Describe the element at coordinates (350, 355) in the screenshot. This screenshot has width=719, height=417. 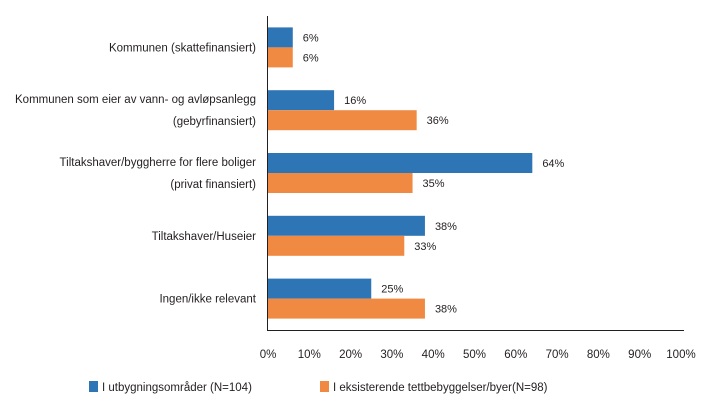
I see `x-tick-label: 20%` at that location.